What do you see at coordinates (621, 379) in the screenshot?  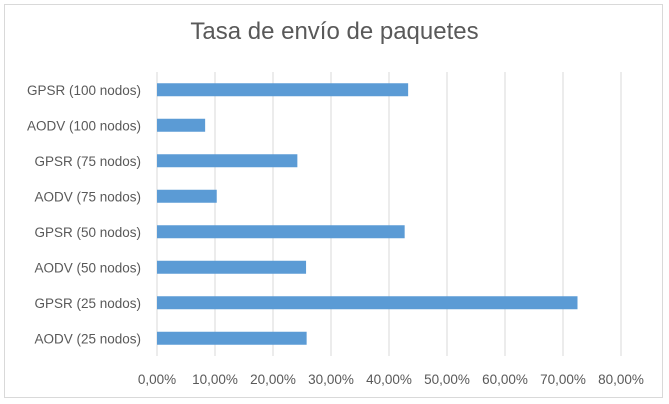 I see `x-tick-label: 80,00%` at bounding box center [621, 379].